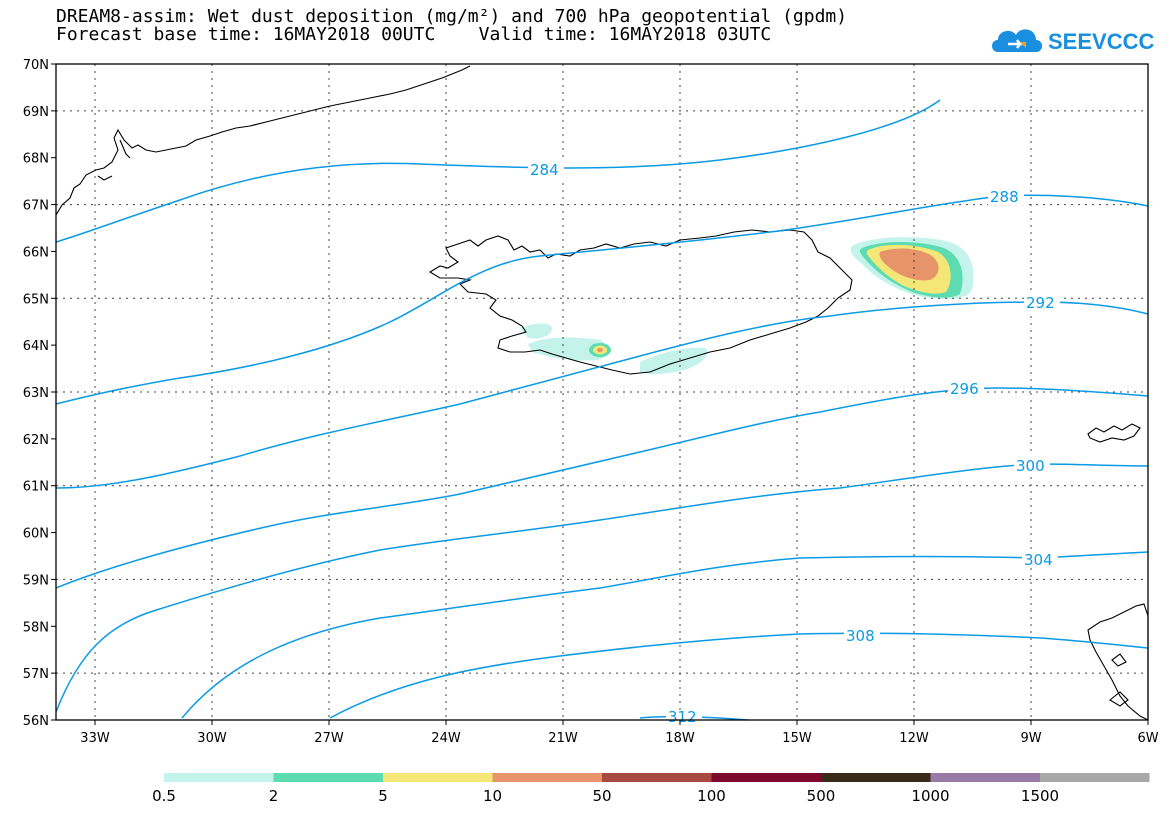  I want to click on lat-label: 63N, so click(36, 393).